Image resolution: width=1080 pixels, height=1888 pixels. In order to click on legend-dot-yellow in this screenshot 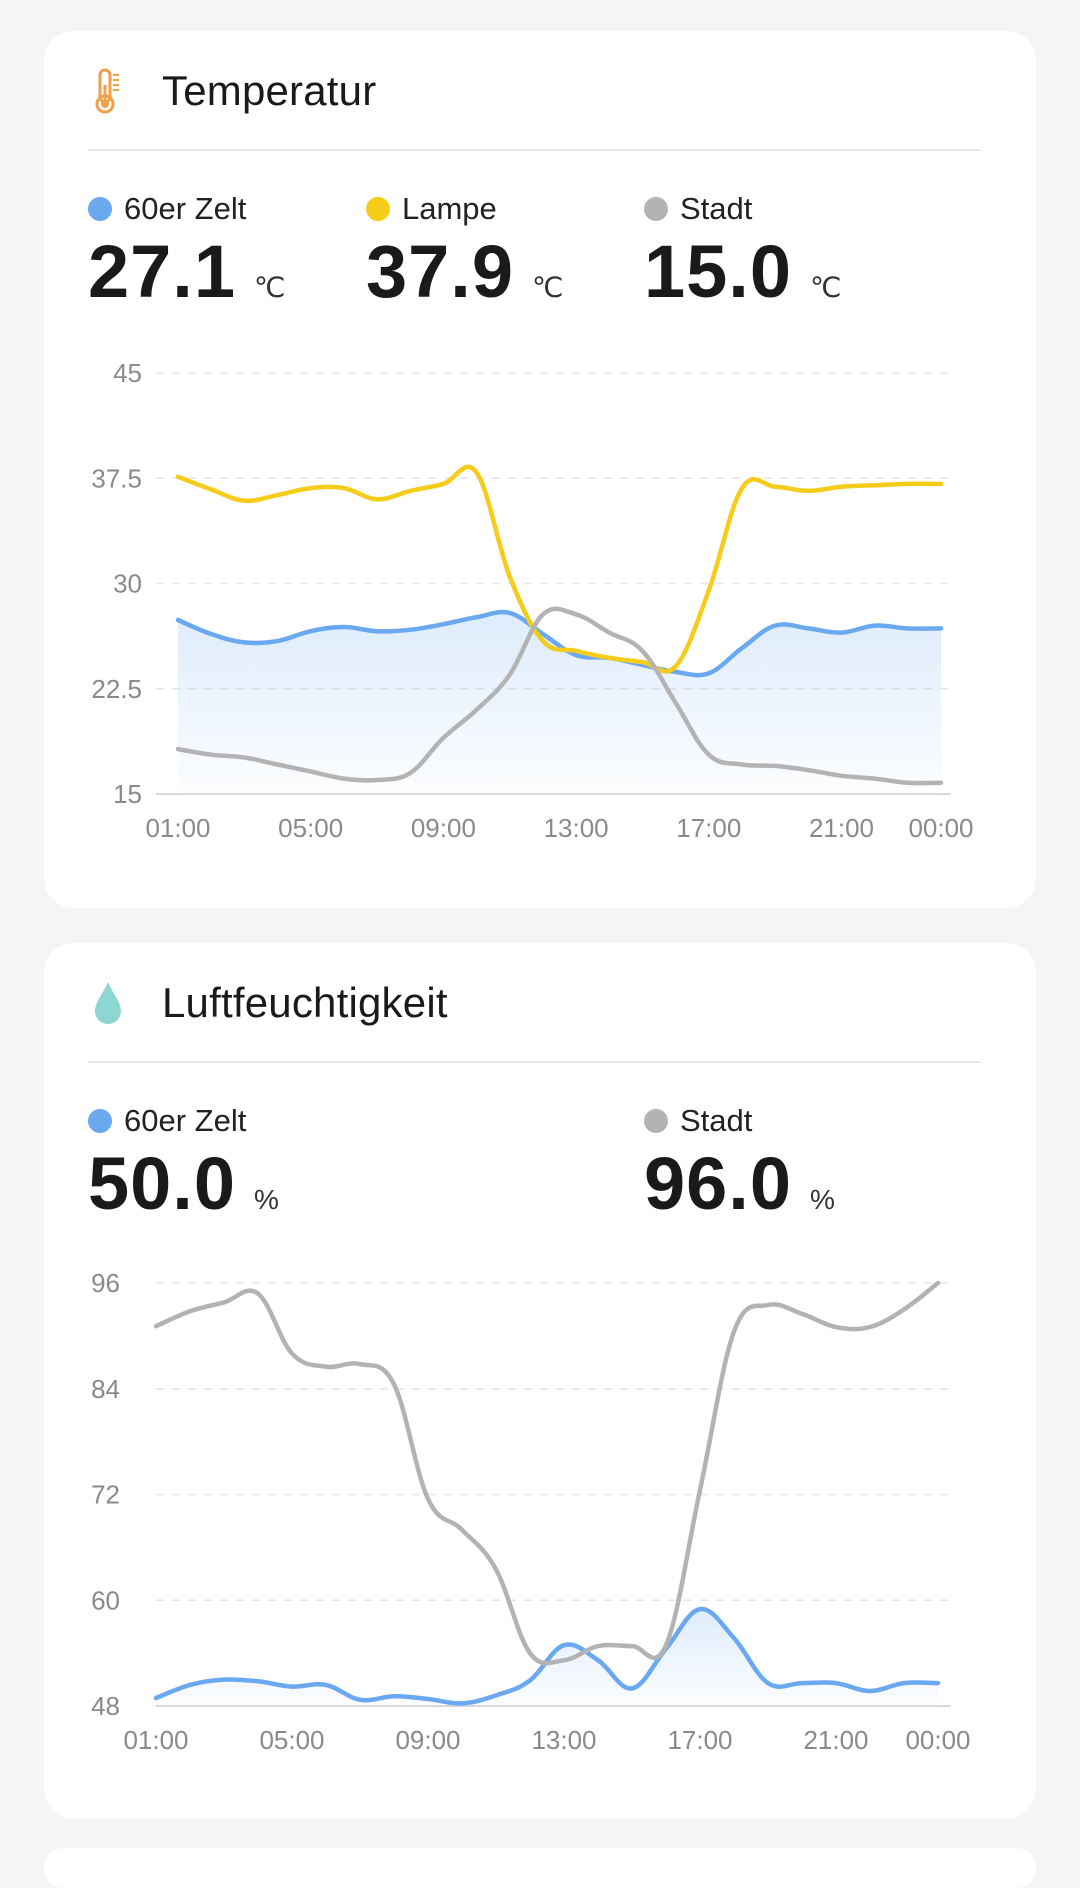, I will do `click(378, 209)`.